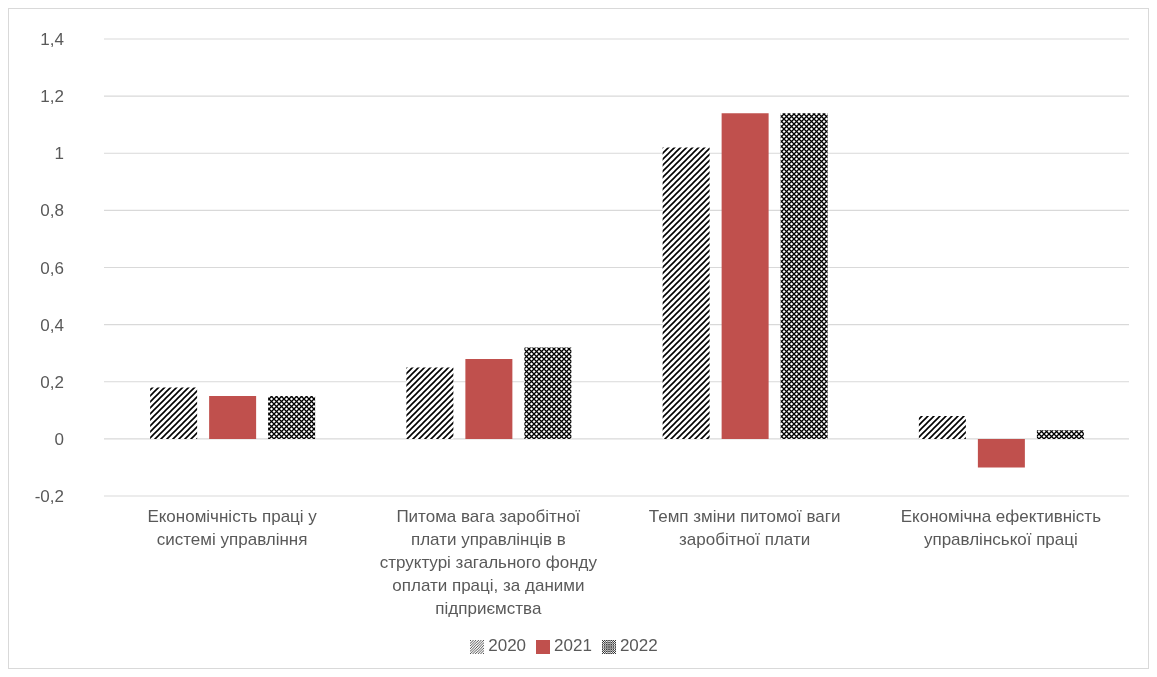 The width and height of the screenshot is (1157, 677). I want to click on x-tick-label: Темп зміни питомої ваги заробітної плати, so click(744, 528).